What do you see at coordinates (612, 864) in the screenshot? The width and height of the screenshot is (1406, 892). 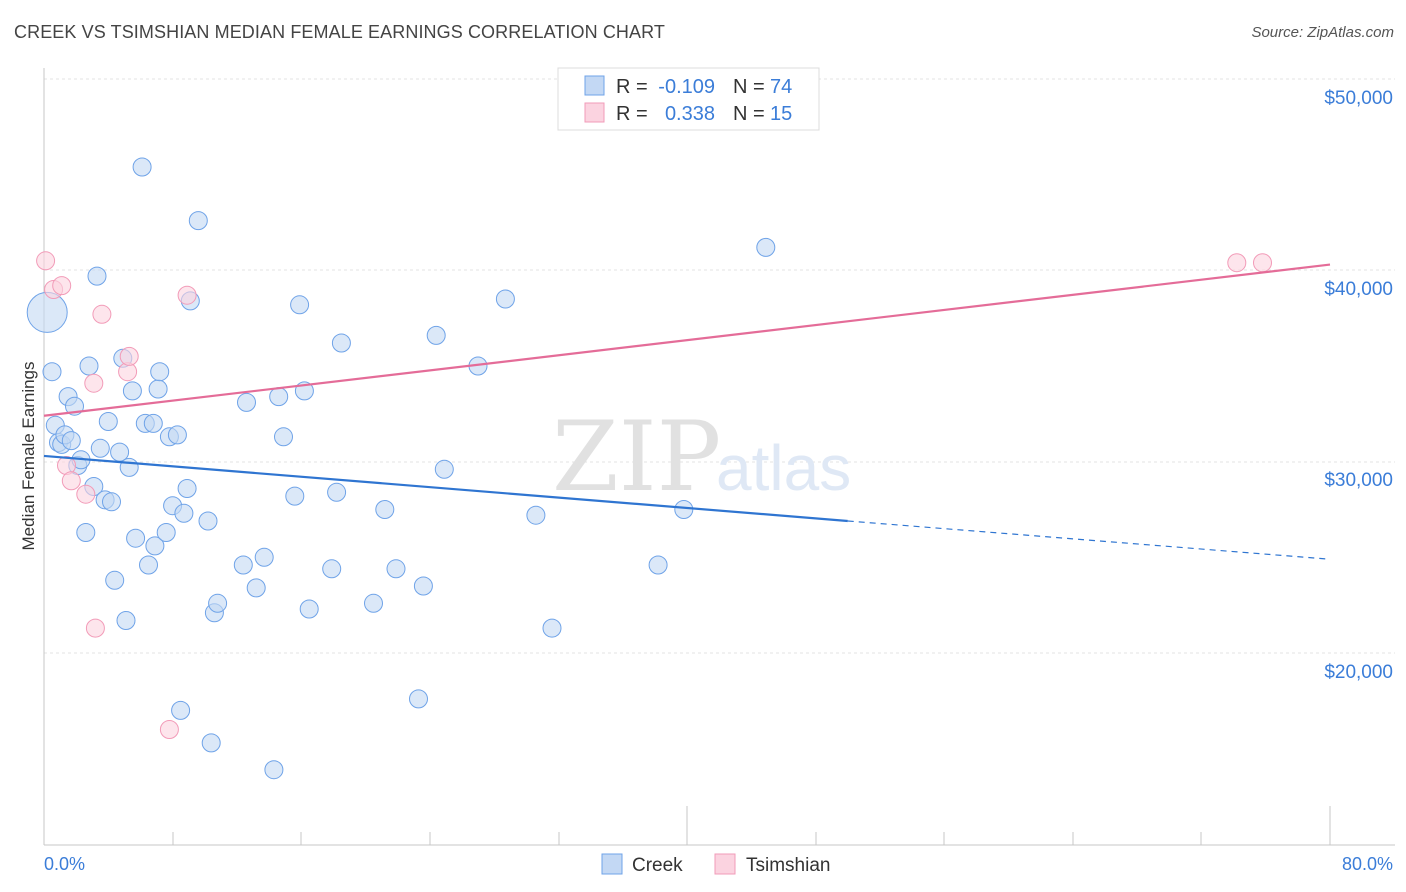 I see `legend-creek-swatch` at bounding box center [612, 864].